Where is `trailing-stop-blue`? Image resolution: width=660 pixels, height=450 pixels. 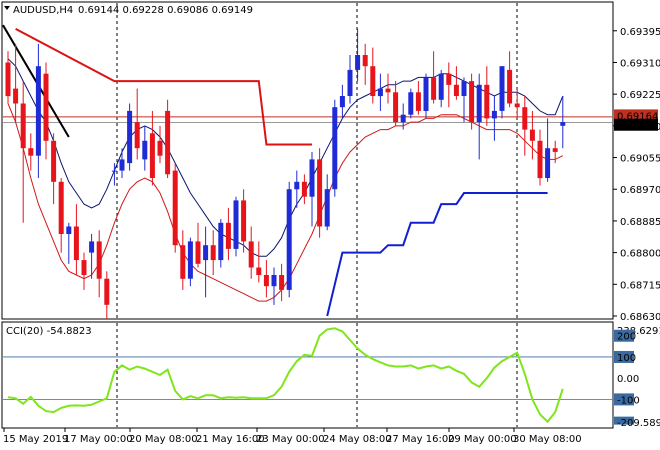 trailing-stop-blue is located at coordinates (437, 254).